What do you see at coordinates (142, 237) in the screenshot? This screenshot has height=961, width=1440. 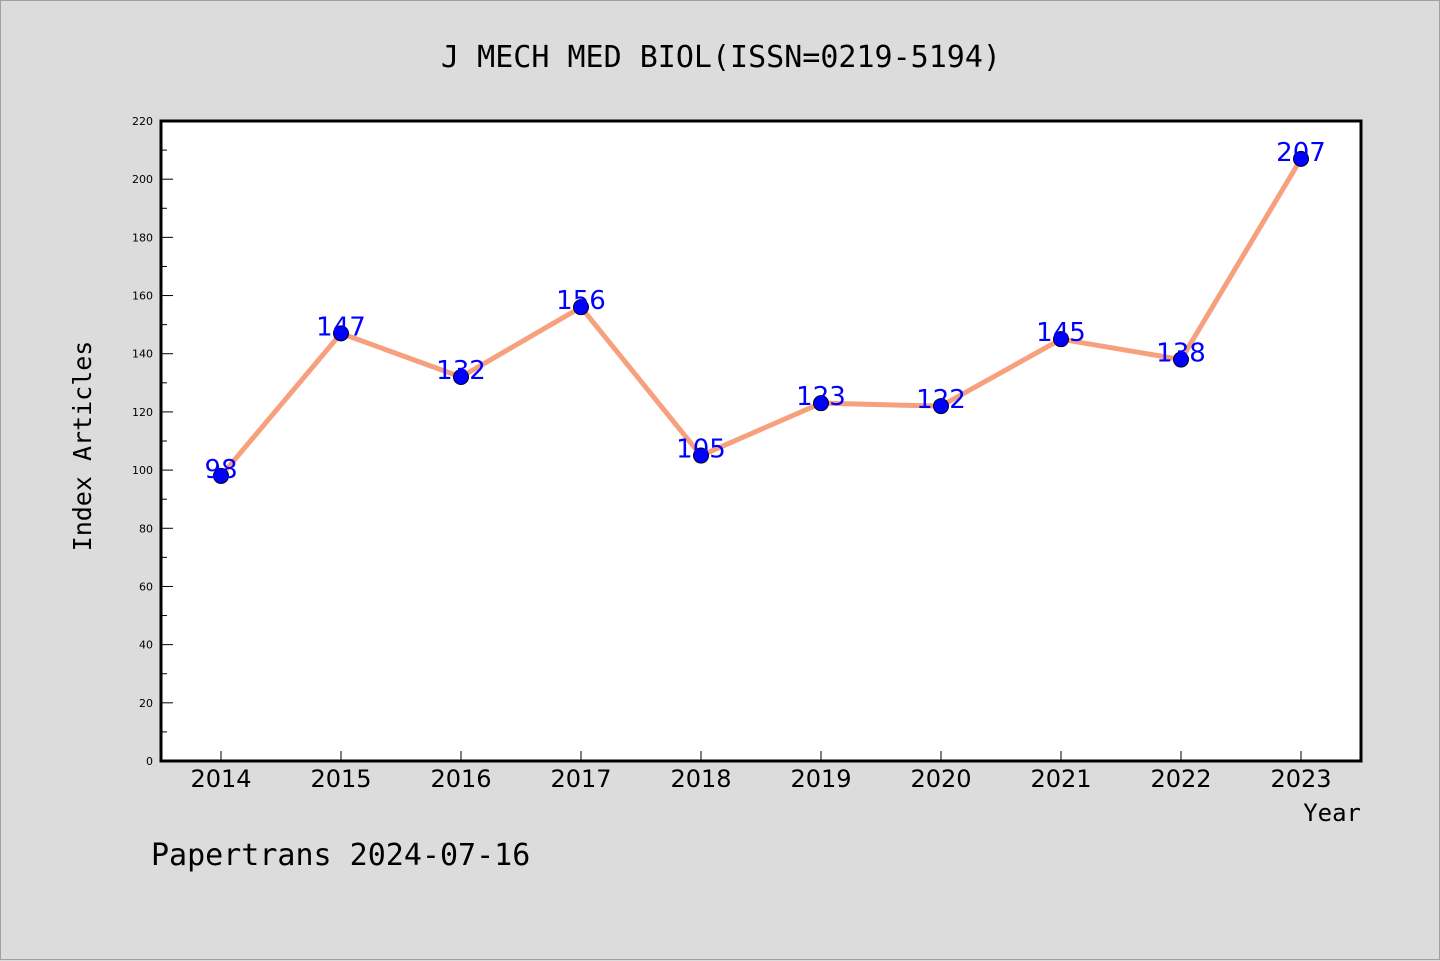 I see `y-tick-label: 180` at bounding box center [142, 237].